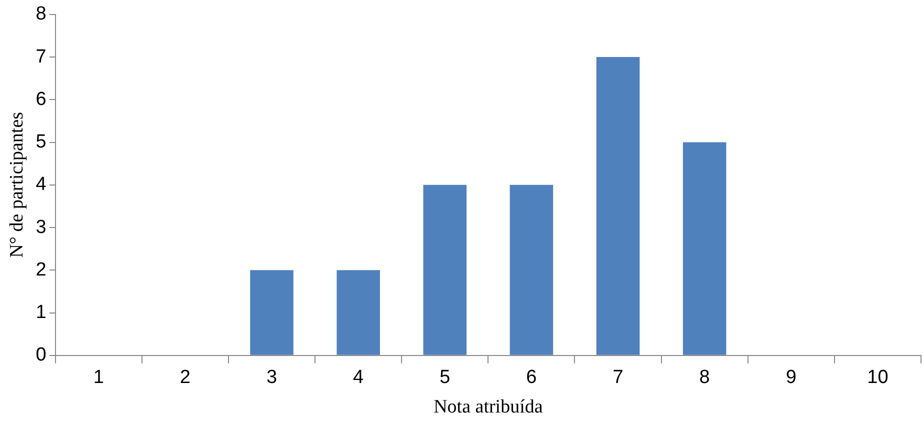  I want to click on y-tick-label: 7, so click(41, 57).